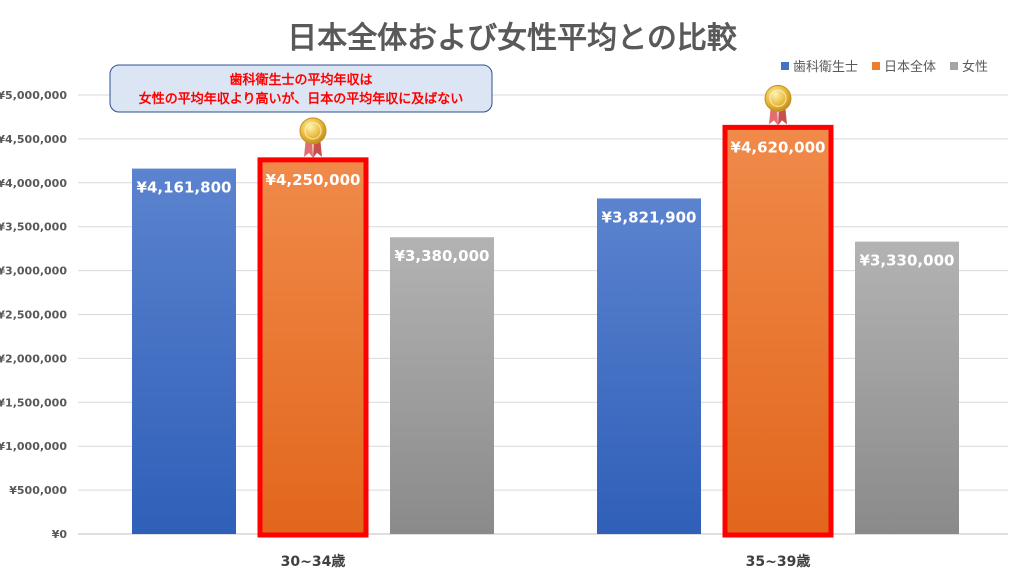 This screenshot has width=1024, height=576. I want to click on legend-item-dental-hygienist: 歯科衛生士, so click(819, 67).